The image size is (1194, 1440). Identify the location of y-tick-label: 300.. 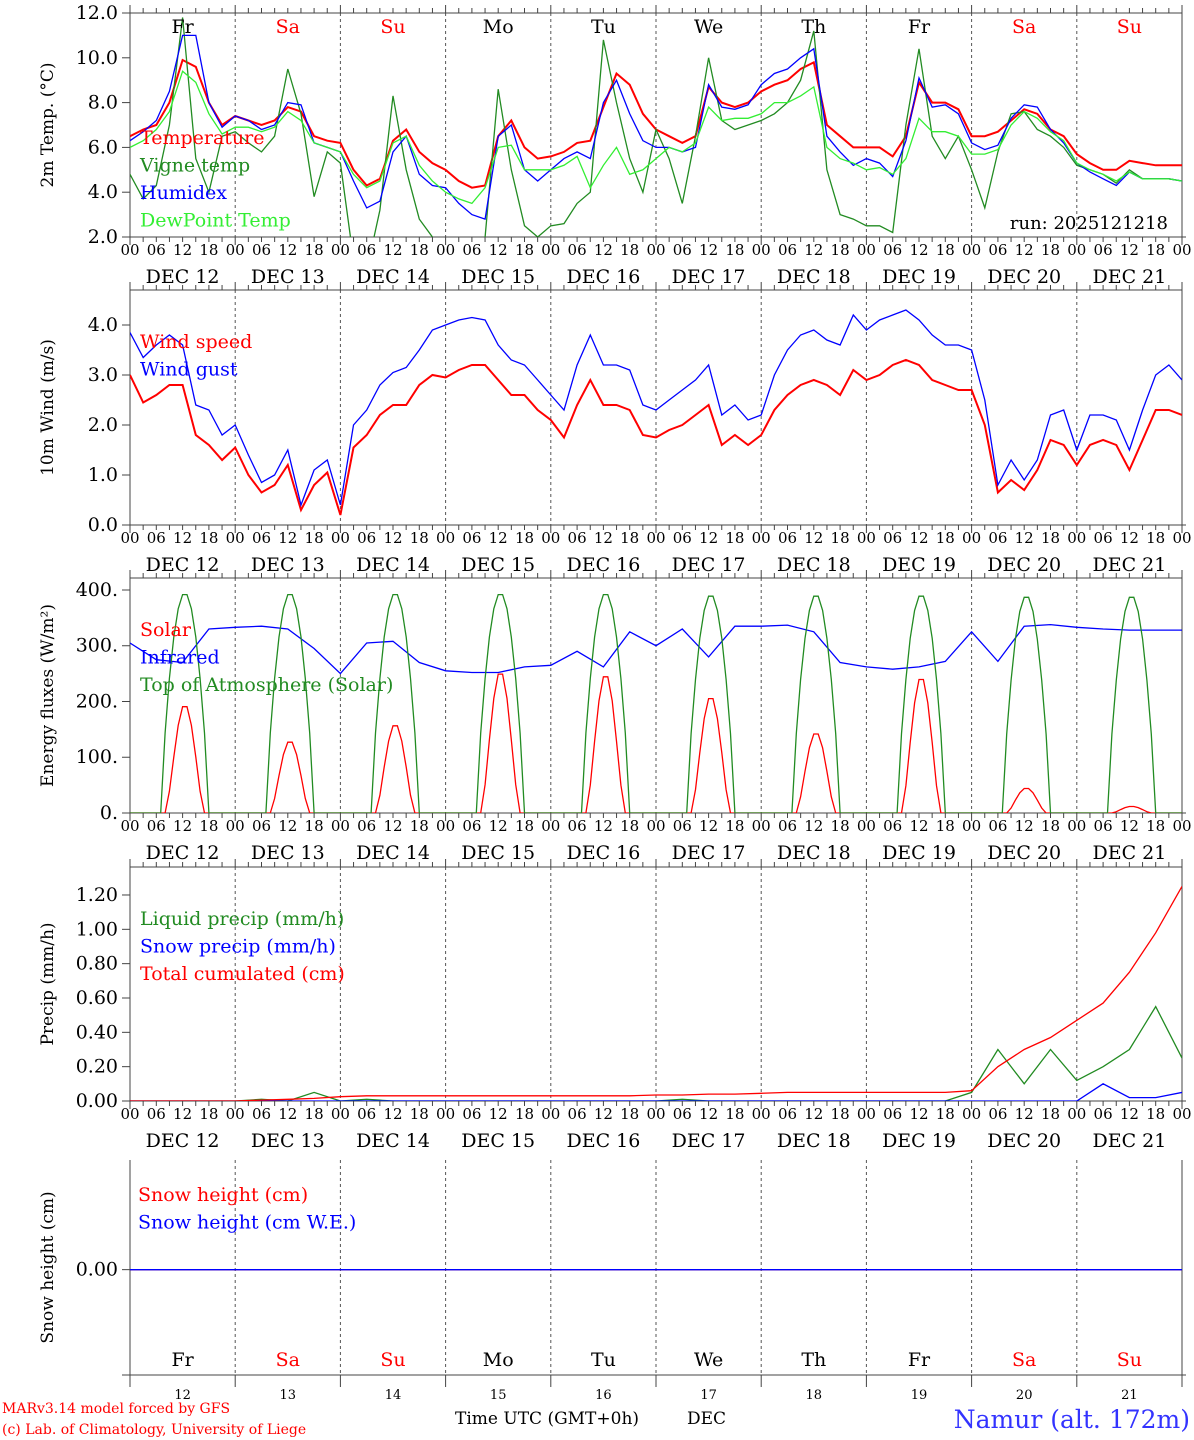
(97, 646).